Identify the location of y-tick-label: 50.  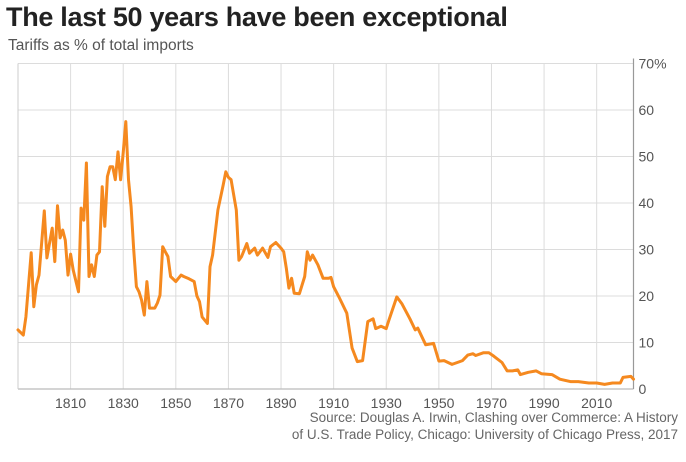
(647, 157).